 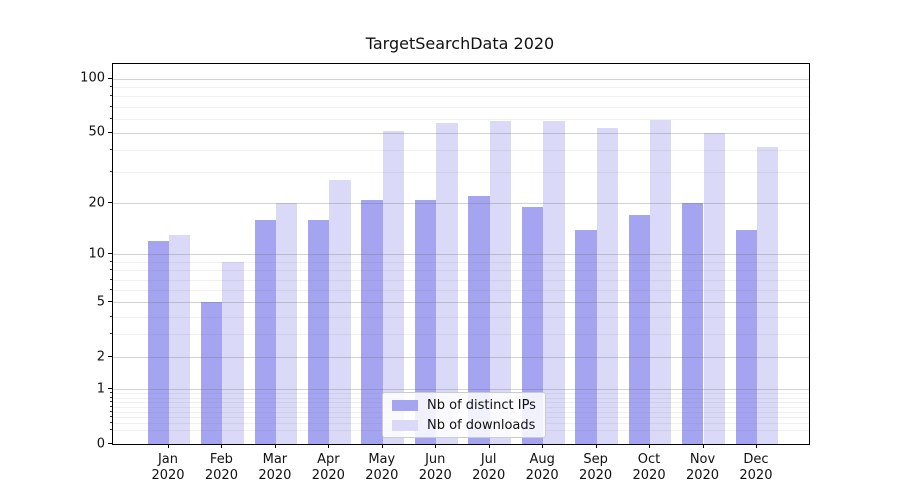 I want to click on x-tick-label-oct: Oct 2020, so click(x=649, y=468).